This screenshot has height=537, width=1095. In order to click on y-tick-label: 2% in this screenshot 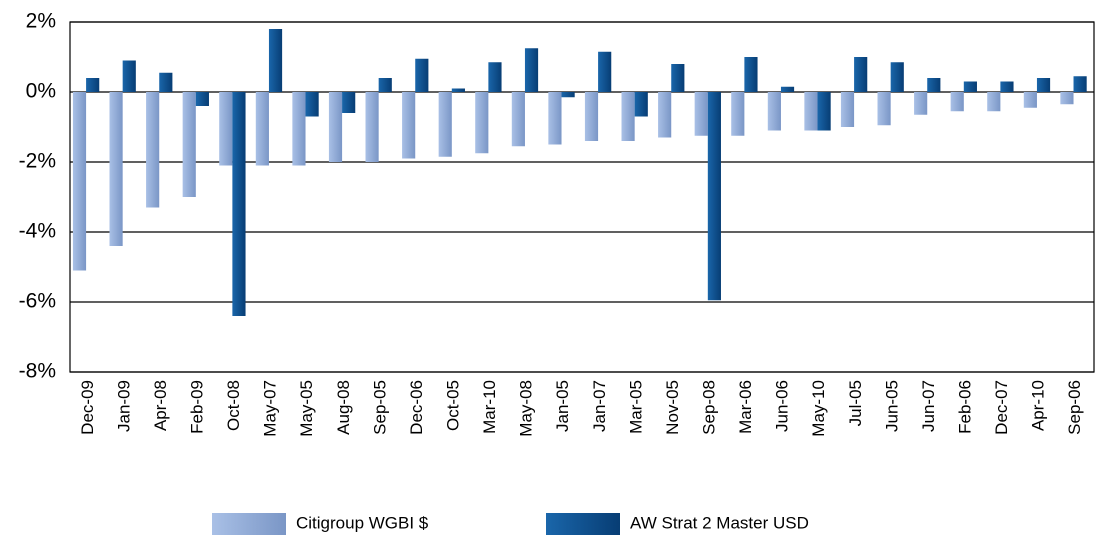, I will do `click(41, 21)`.